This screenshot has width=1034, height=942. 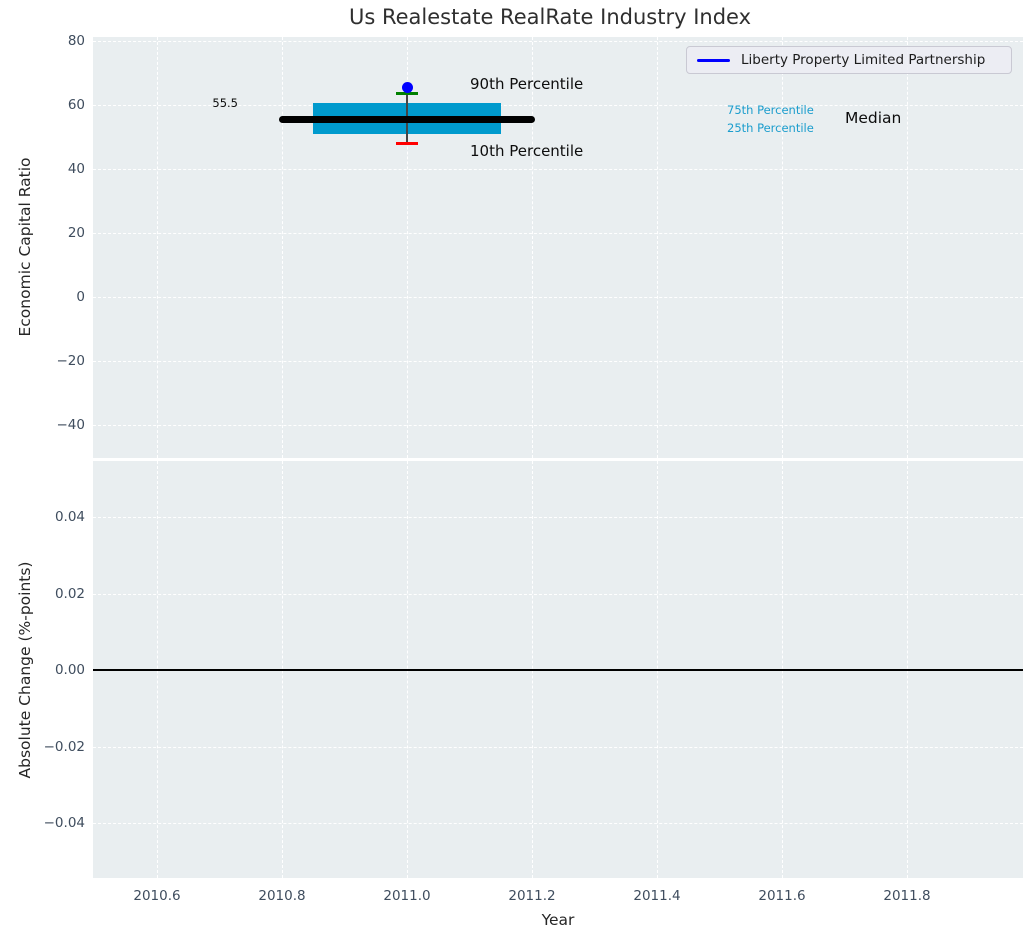 I want to click on y-tick-label: 0.04, so click(x=69, y=517).